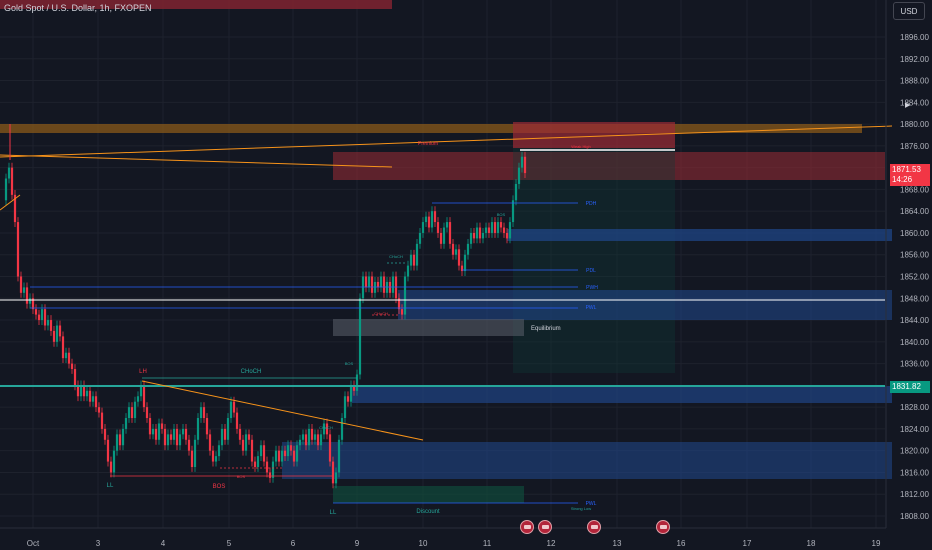  Describe the element at coordinates (293, 543) in the screenshot. I see `time-tick-label: 6` at that location.